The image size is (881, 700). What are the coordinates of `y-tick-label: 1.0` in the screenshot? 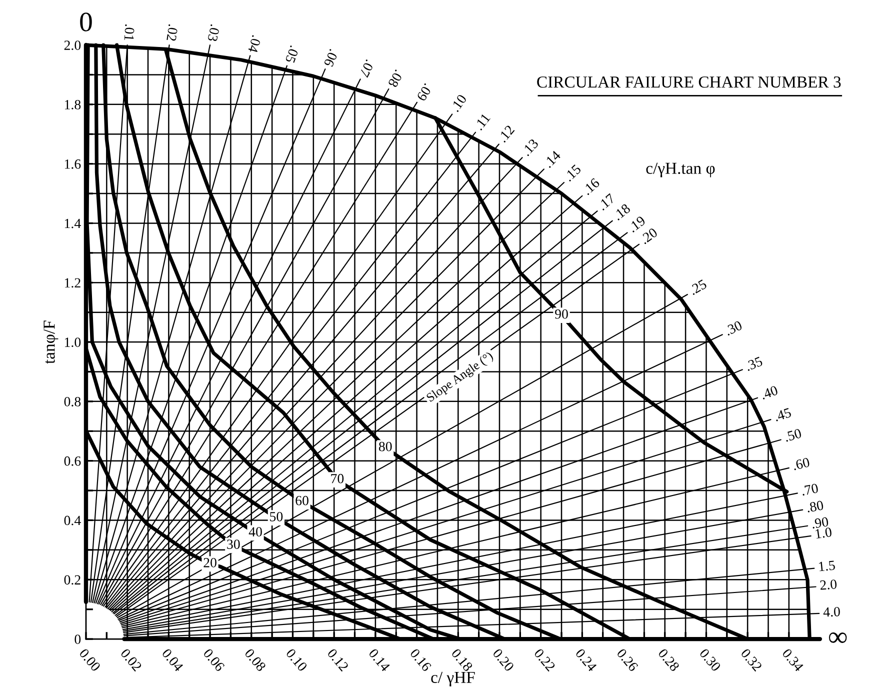 It's located at (72, 343).